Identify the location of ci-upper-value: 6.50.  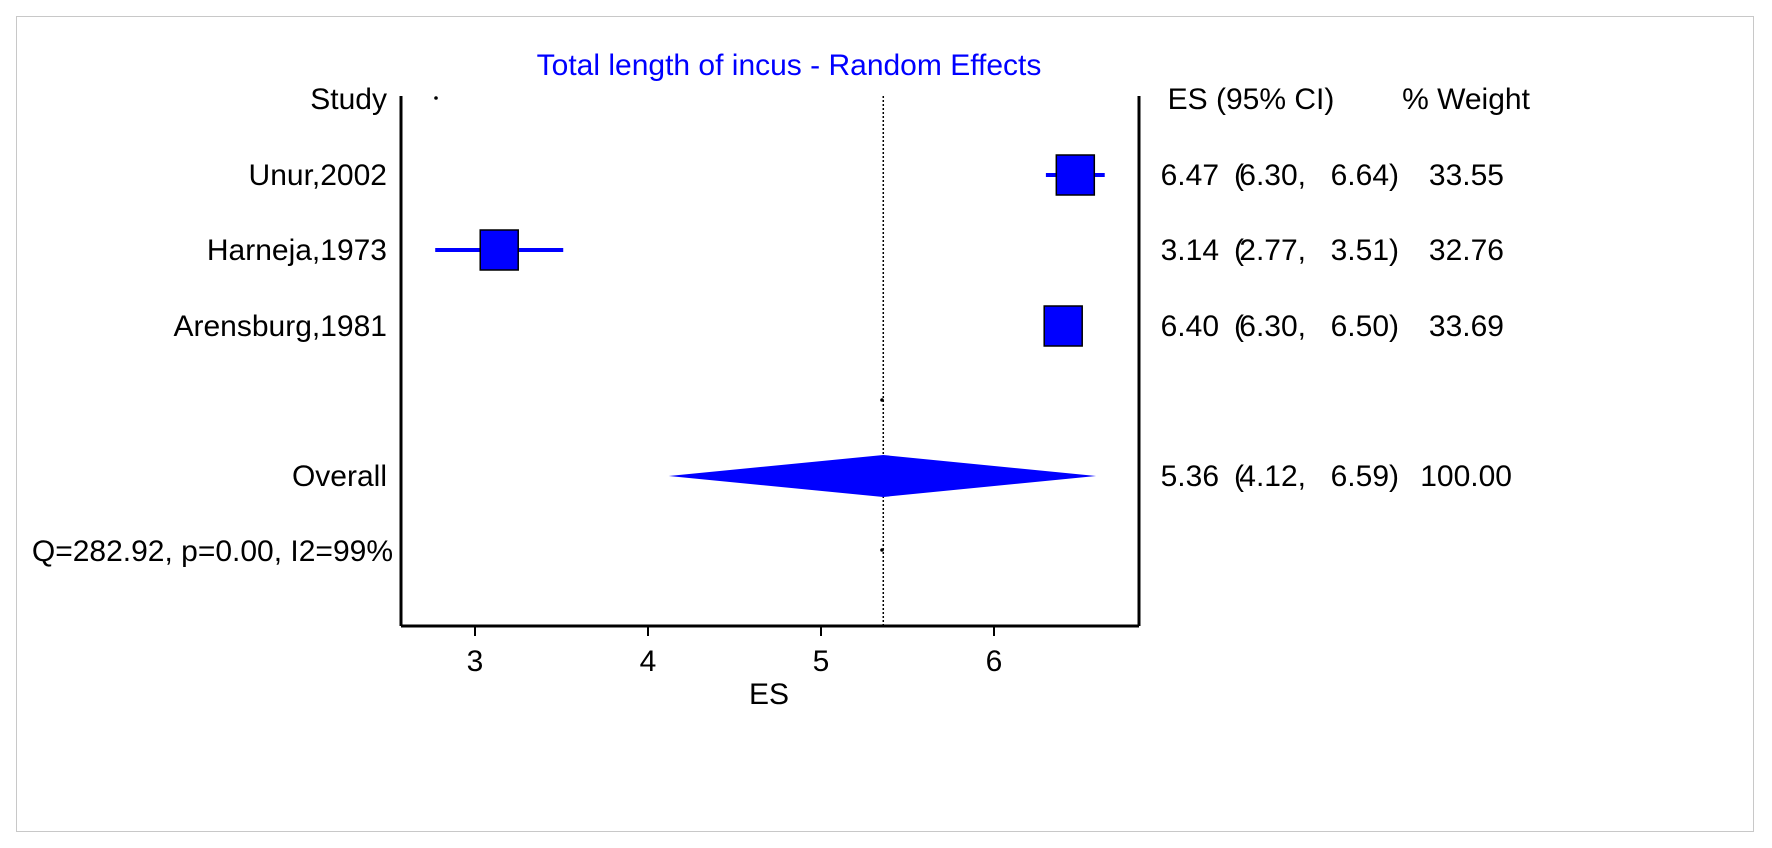
(1360, 326).